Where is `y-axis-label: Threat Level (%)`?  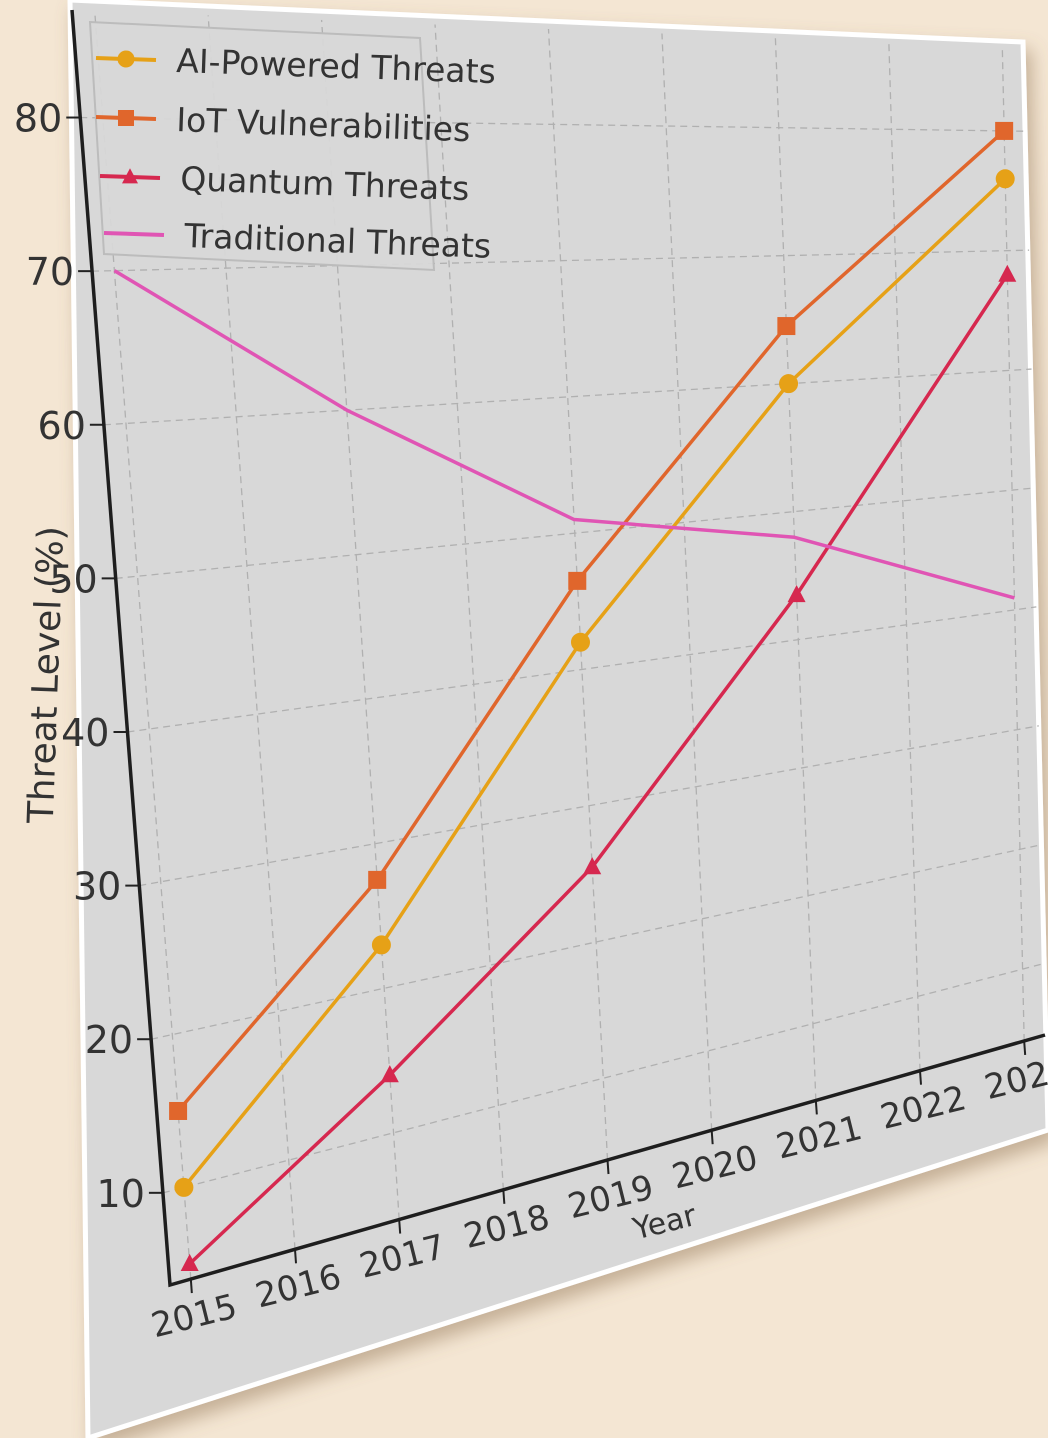 y-axis-label: Threat Level (%) is located at coordinates (46, 675).